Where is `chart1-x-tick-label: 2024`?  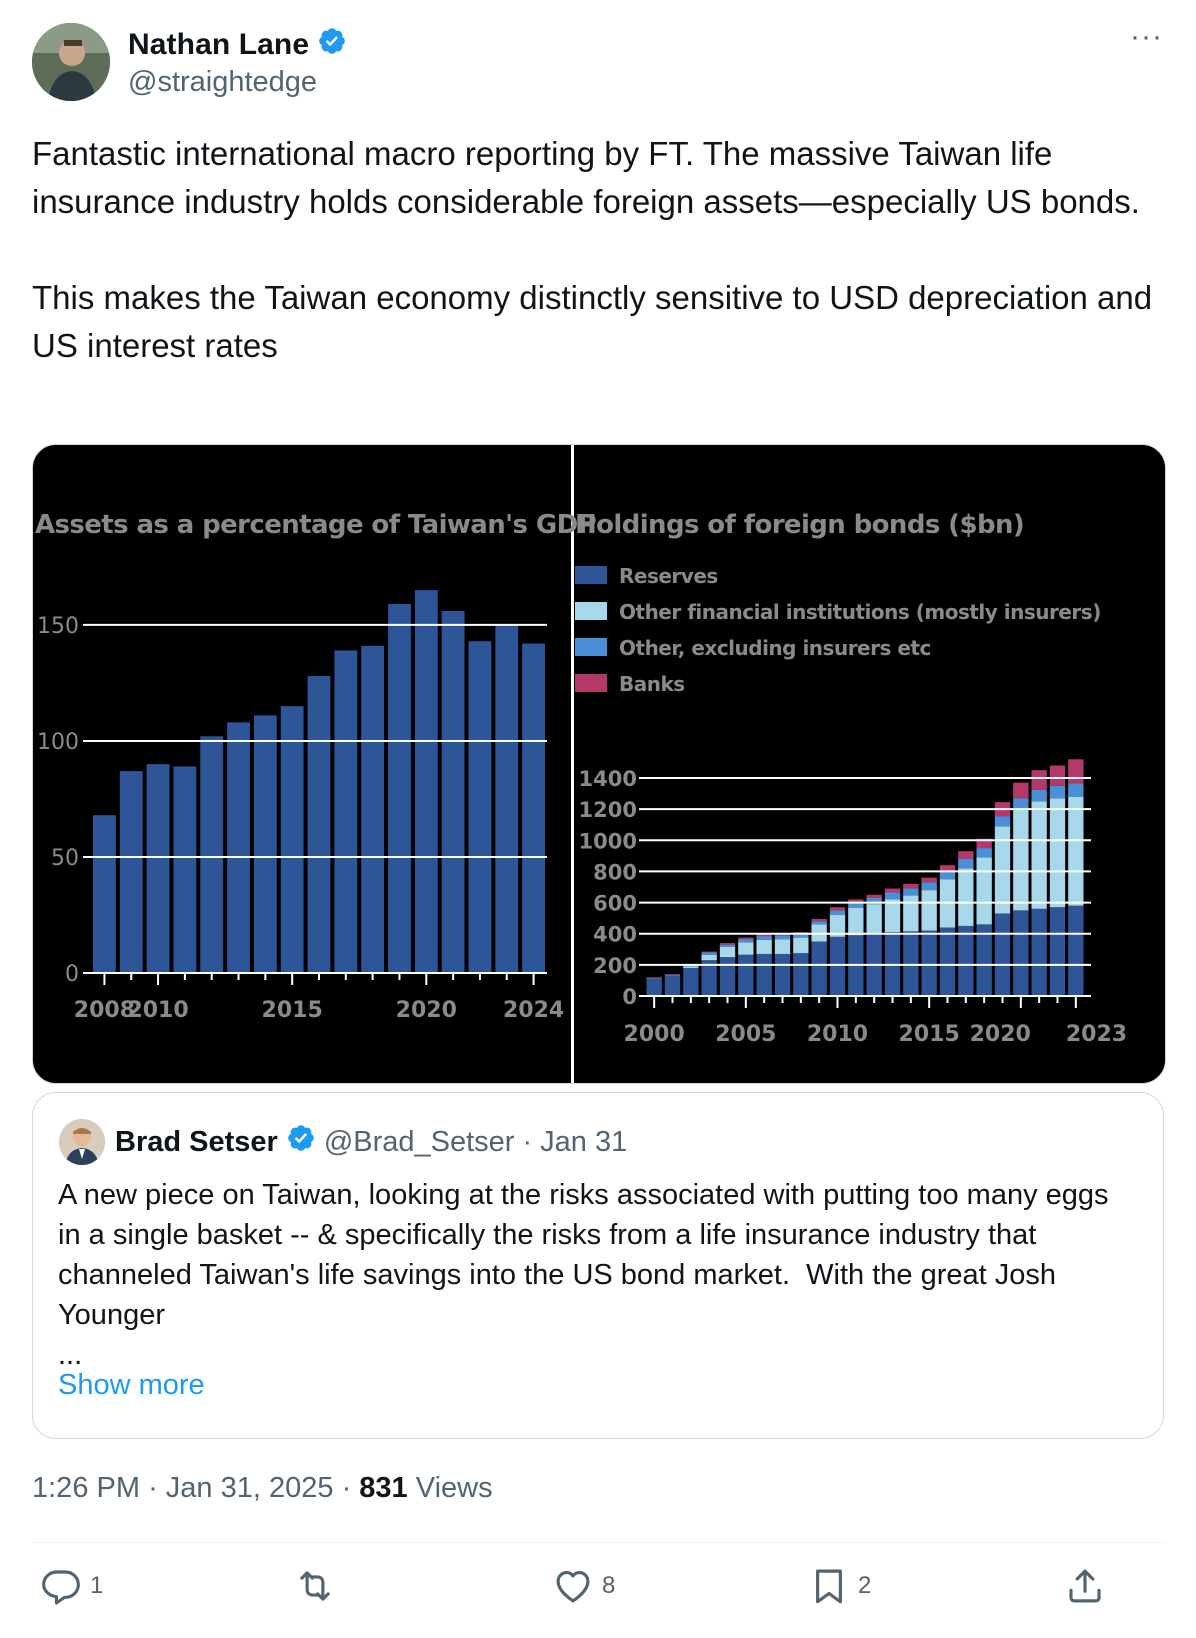
chart1-x-tick-label: 2024 is located at coordinates (533, 1010).